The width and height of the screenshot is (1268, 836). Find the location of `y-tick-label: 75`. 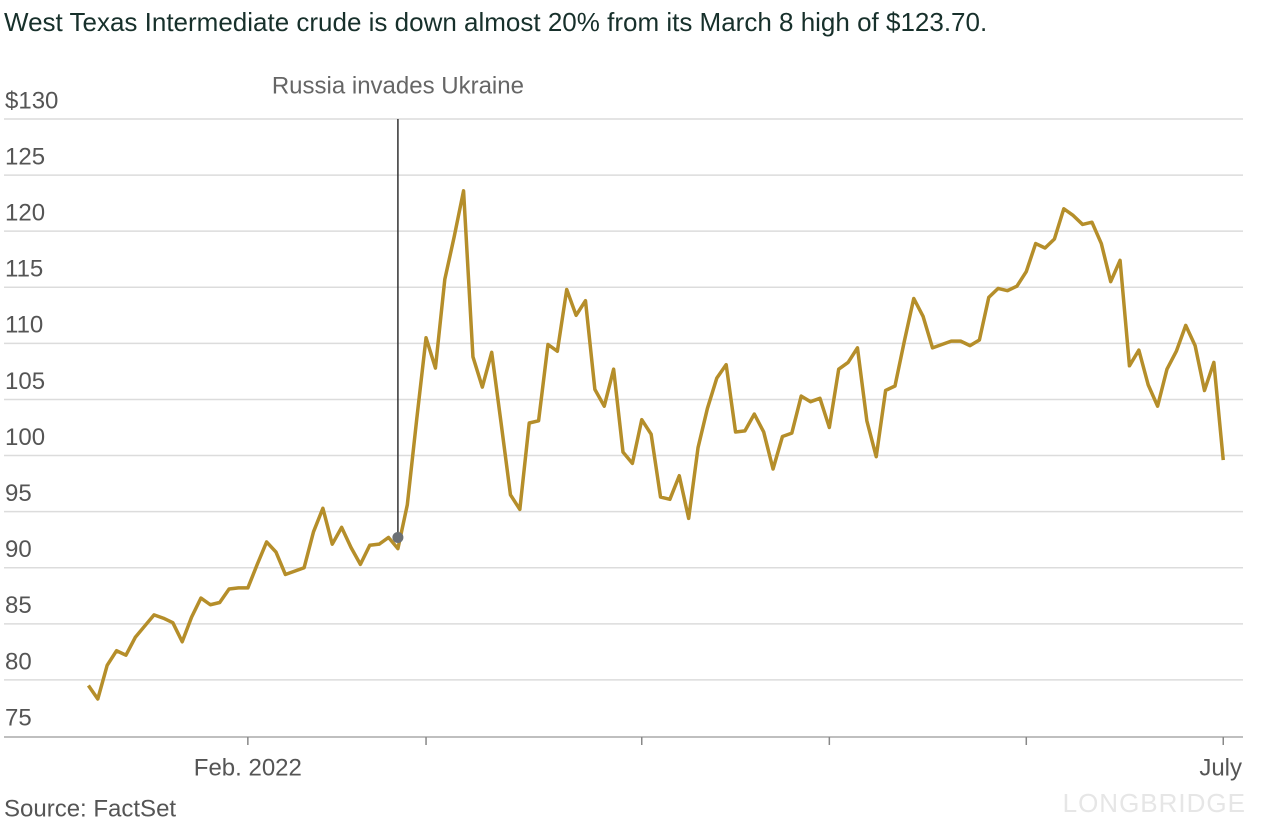

y-tick-label: 75 is located at coordinates (18, 717).